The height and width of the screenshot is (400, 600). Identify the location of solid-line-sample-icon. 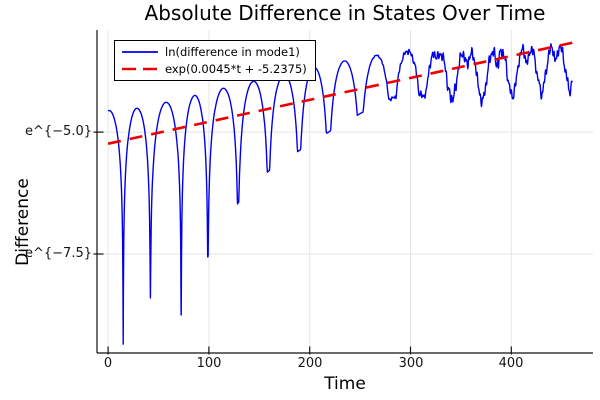
(140, 51).